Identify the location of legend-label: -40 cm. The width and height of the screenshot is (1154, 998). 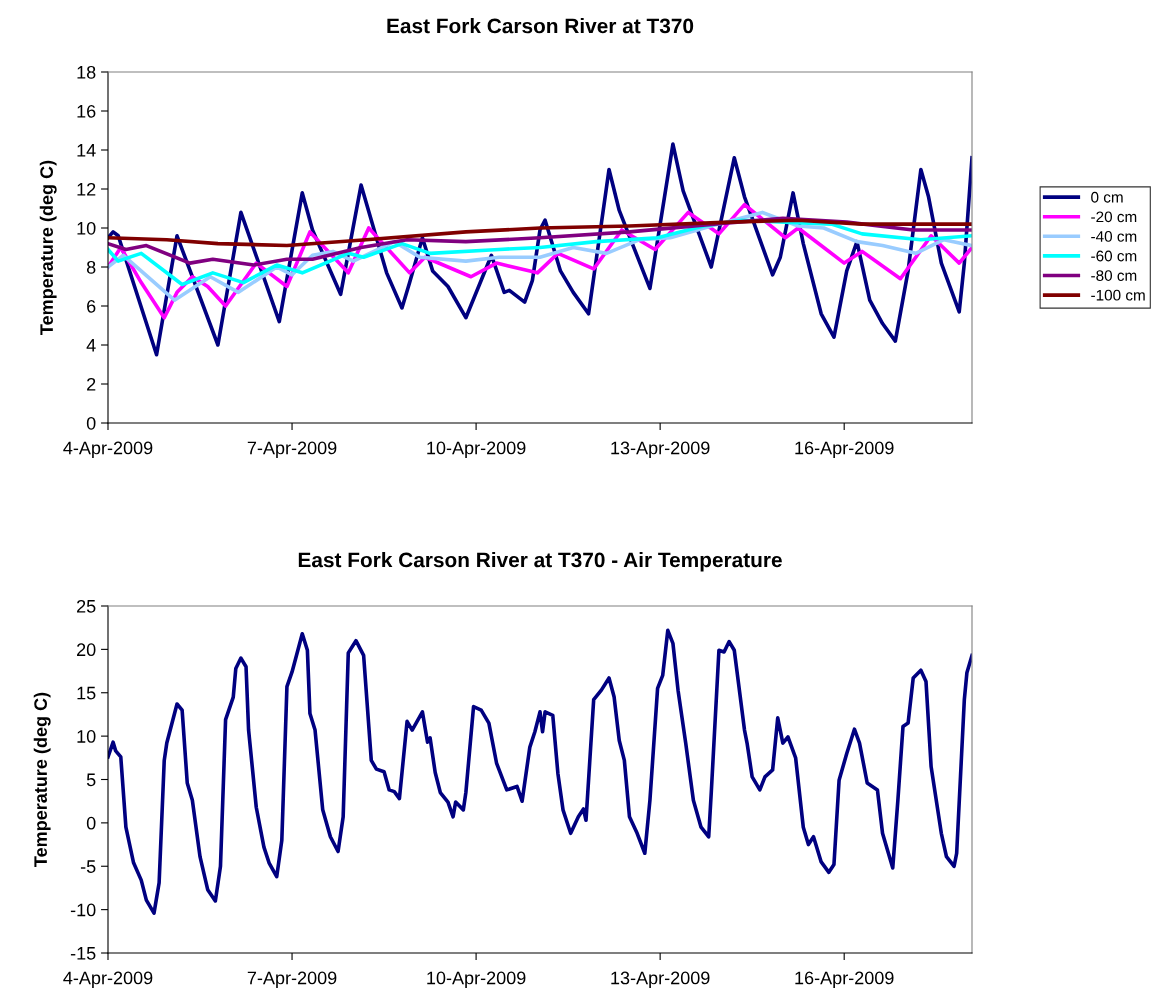
(1114, 236).